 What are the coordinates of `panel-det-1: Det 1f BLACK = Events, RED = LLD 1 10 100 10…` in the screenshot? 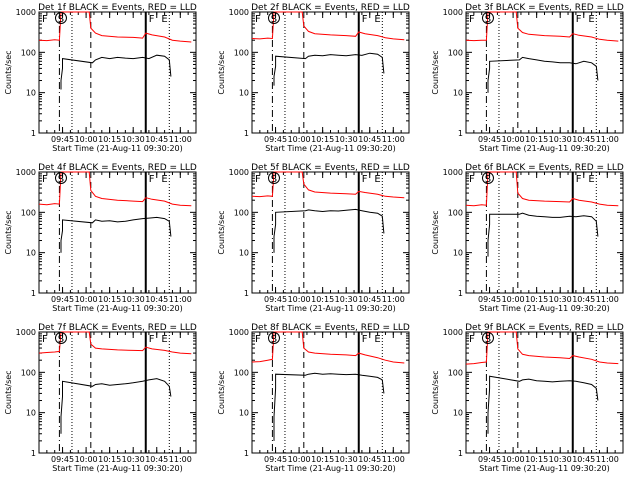 It's located at (100, 78).